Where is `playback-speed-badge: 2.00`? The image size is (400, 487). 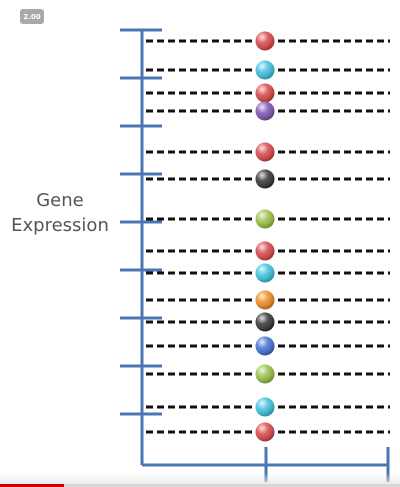 playback-speed-badge: 2.00 is located at coordinates (32, 16).